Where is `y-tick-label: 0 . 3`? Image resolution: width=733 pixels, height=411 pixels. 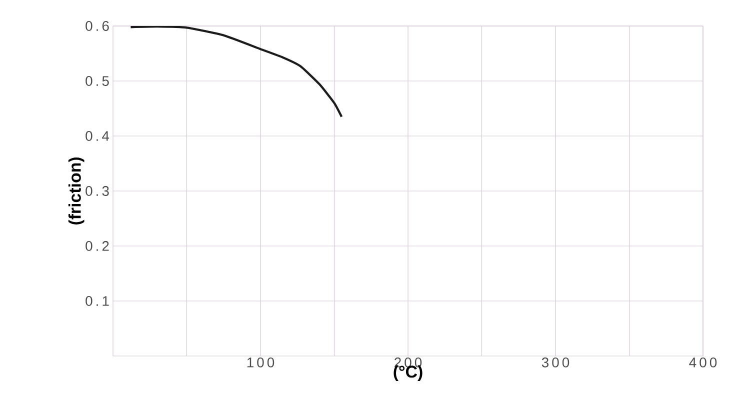
y-tick-label: 0 . 3 is located at coordinates (97, 191).